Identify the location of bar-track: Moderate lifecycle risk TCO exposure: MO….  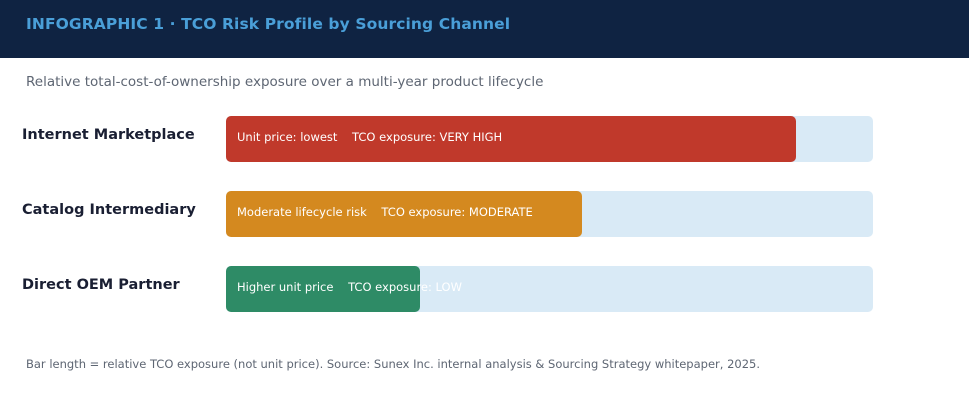
(549, 214).